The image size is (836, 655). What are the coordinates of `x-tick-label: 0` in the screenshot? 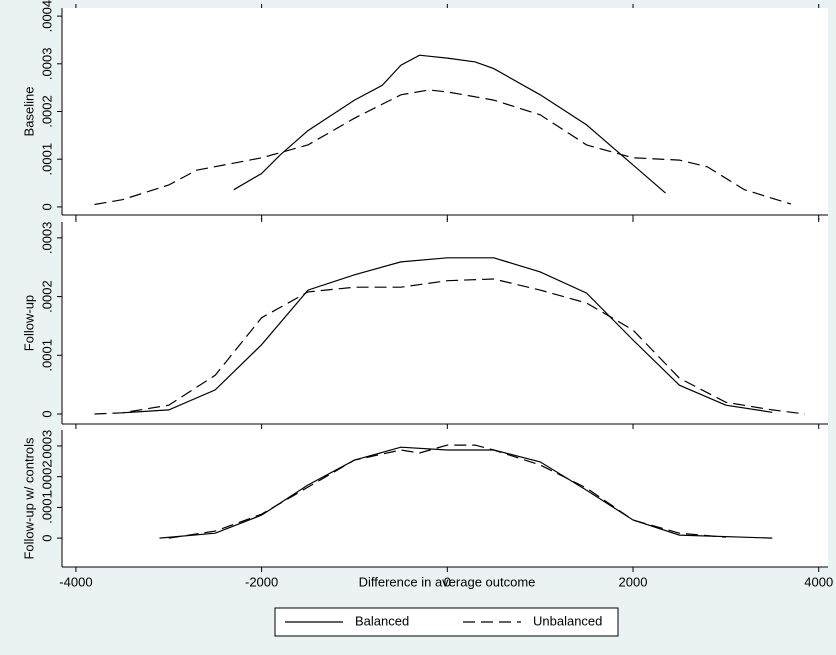 It's located at (447, 581).